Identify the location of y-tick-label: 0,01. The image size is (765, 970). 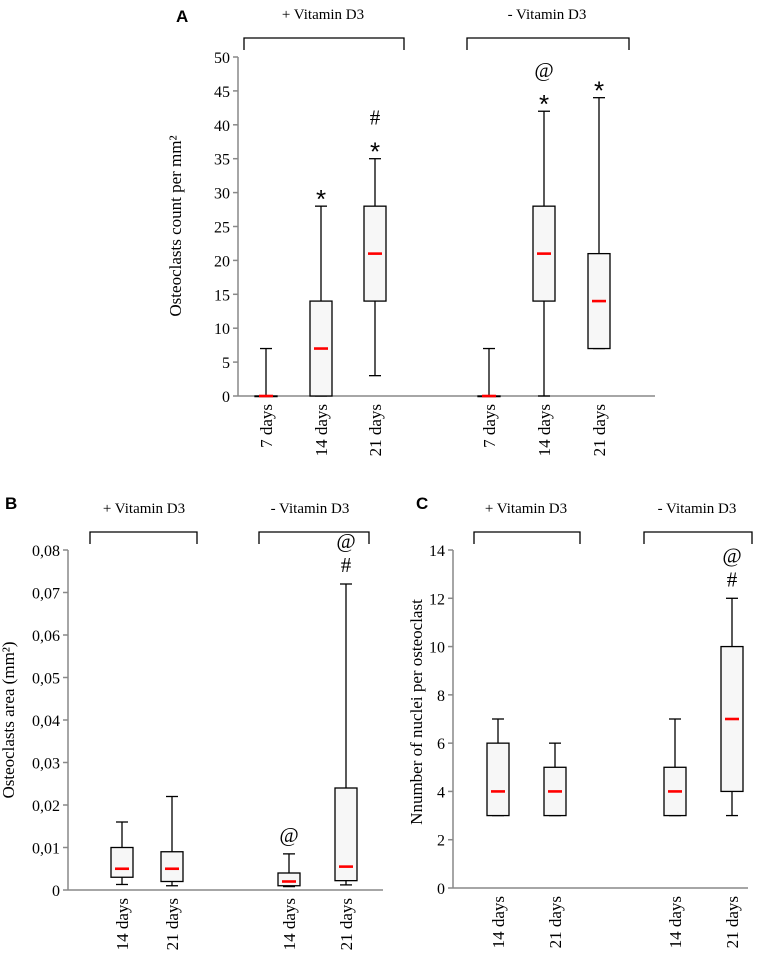
(46, 849).